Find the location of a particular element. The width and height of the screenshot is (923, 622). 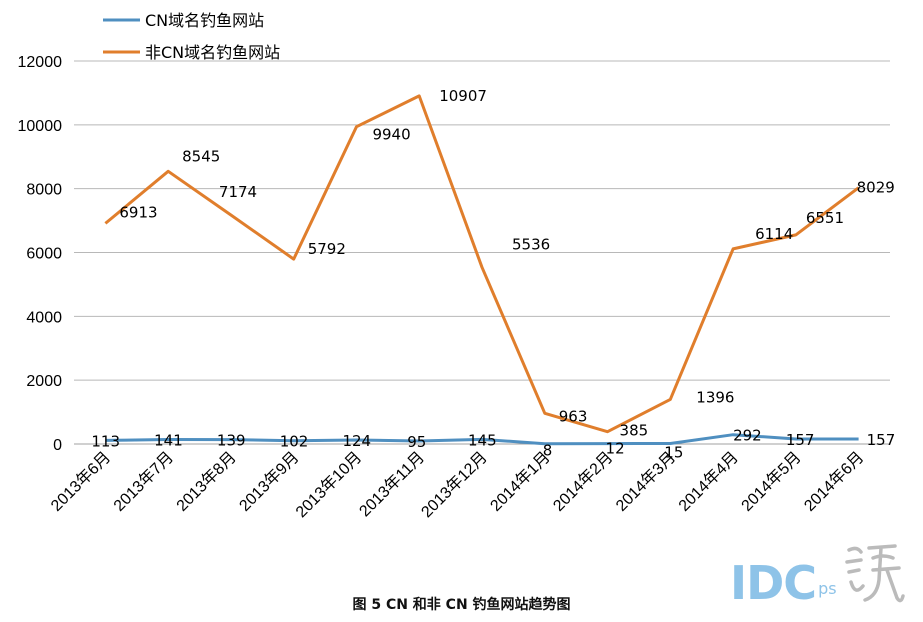

y-tick-label: 10000 is located at coordinates (40, 126).